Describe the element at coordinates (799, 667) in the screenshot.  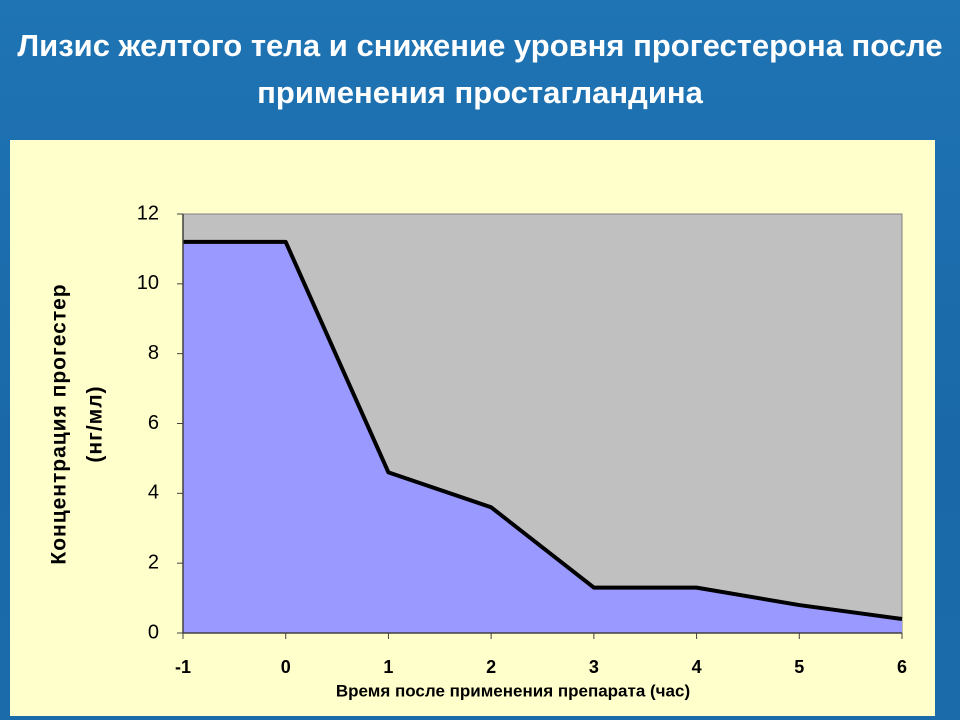
I see `x-tick-label: 5` at that location.